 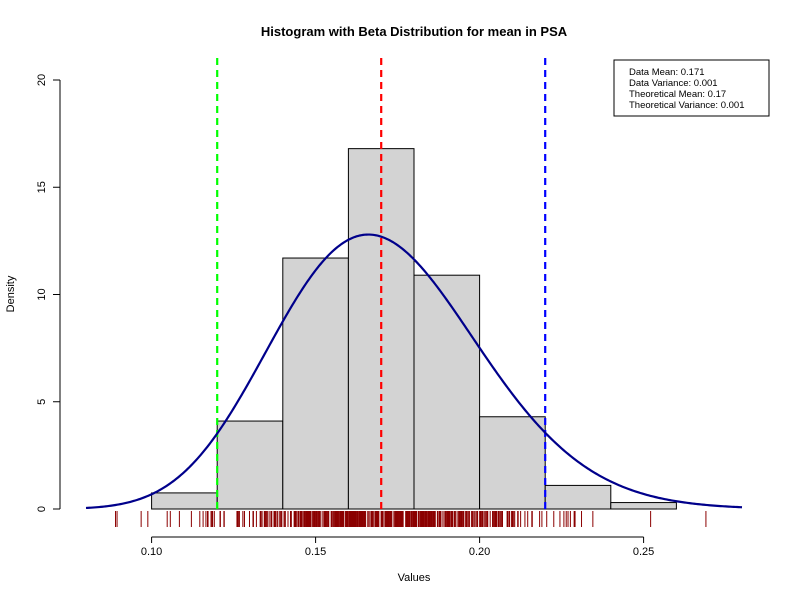 What do you see at coordinates (42, 294) in the screenshot?
I see `y-tick-label: 10` at bounding box center [42, 294].